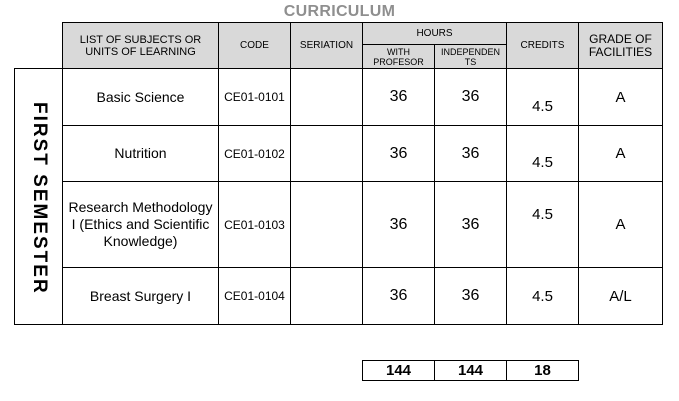 The image size is (679, 401). What do you see at coordinates (254, 97) in the screenshot?
I see `table-row-code: CE01-0101` at bounding box center [254, 97].